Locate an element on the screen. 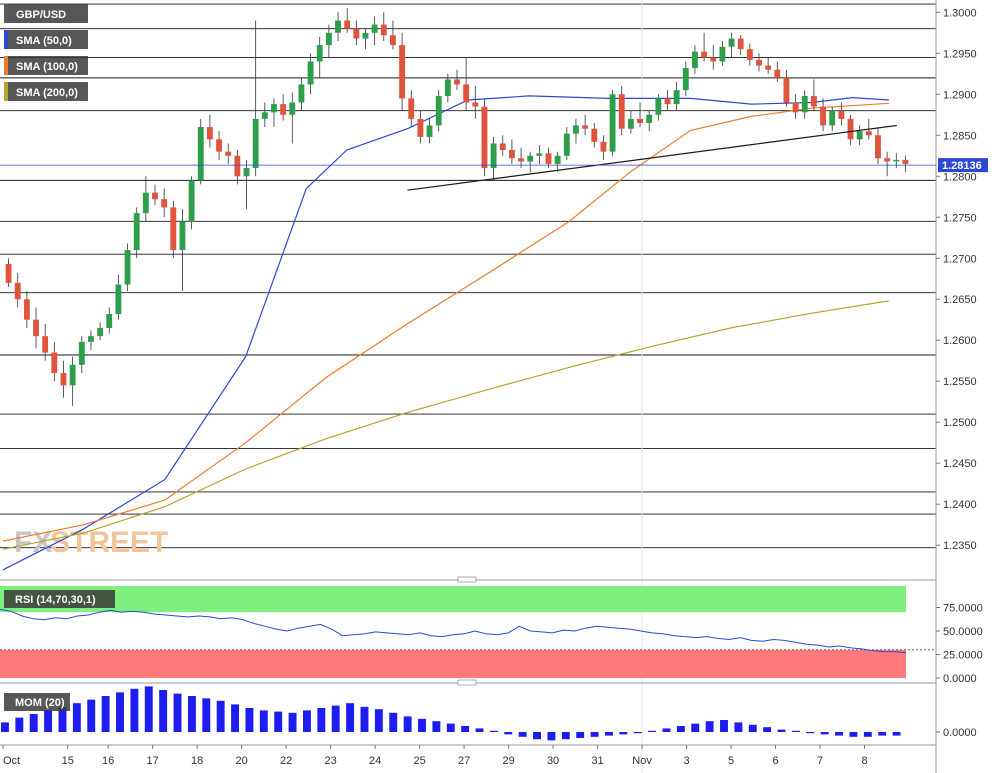 Image resolution: width=1006 pixels, height=773 pixels. date-tick-label: 29 is located at coordinates (508, 761).